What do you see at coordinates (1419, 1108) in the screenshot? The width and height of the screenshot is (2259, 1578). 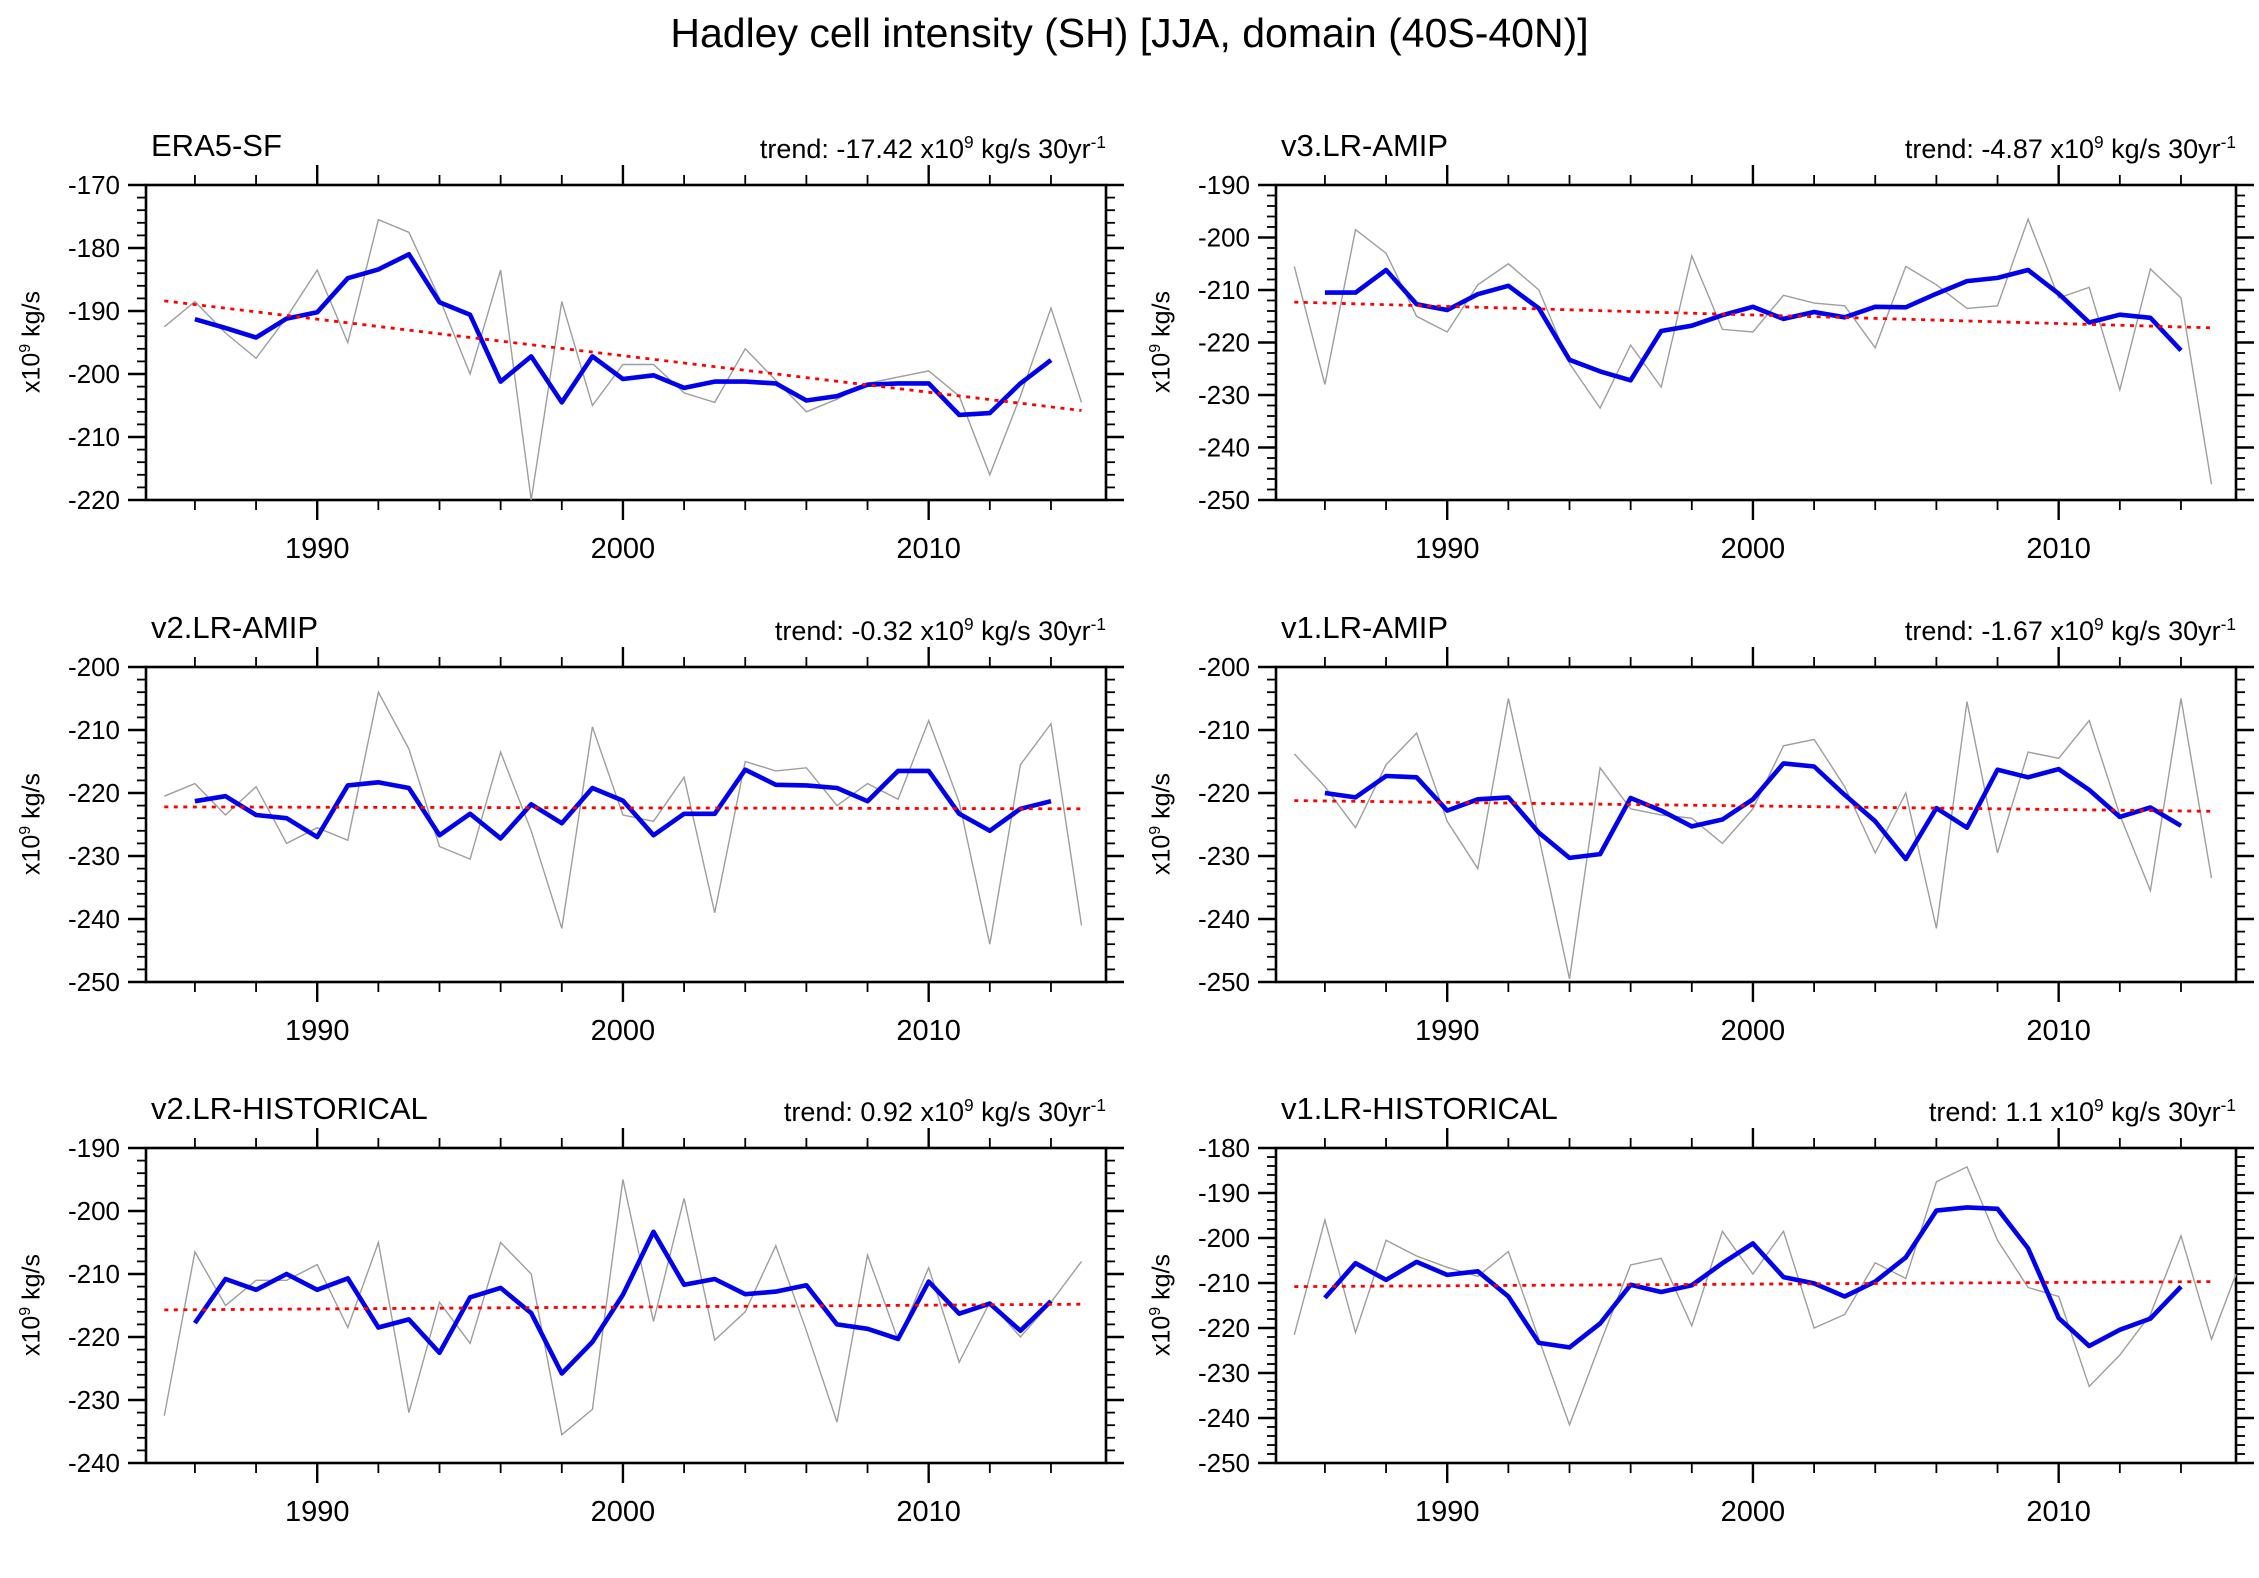 I see `panel-title: v1.LR-HISTORICAL` at bounding box center [1419, 1108].